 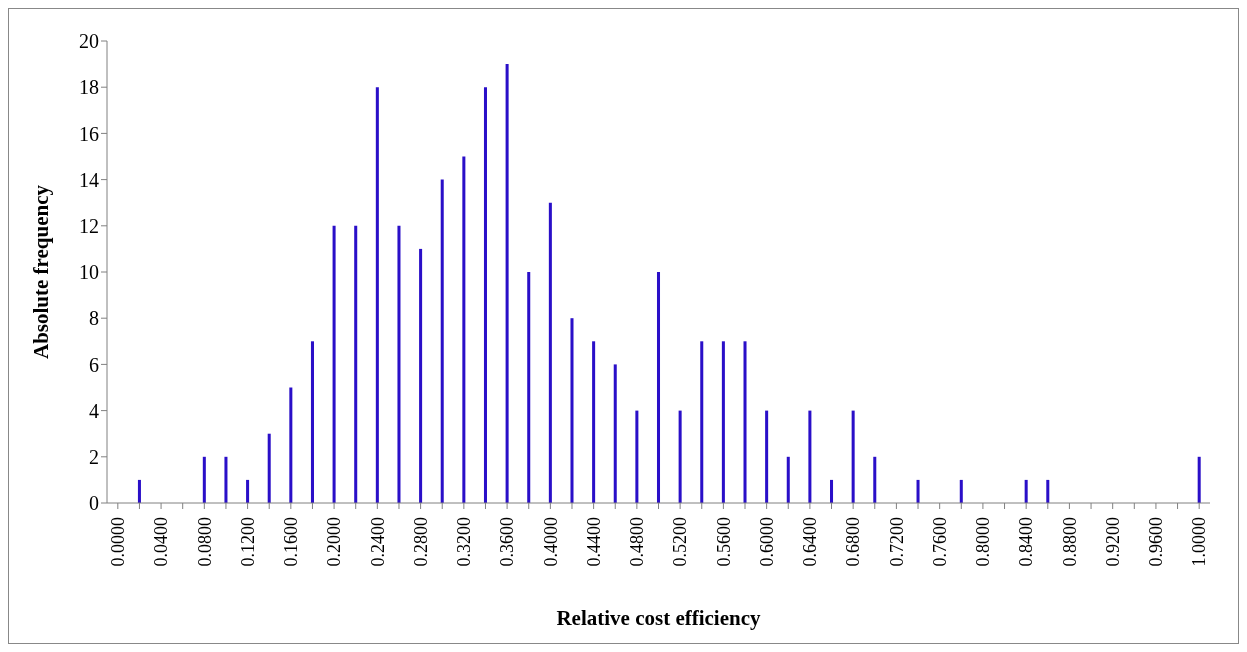 I want to click on x-tick-label: 0.6800, so click(x=853, y=542).